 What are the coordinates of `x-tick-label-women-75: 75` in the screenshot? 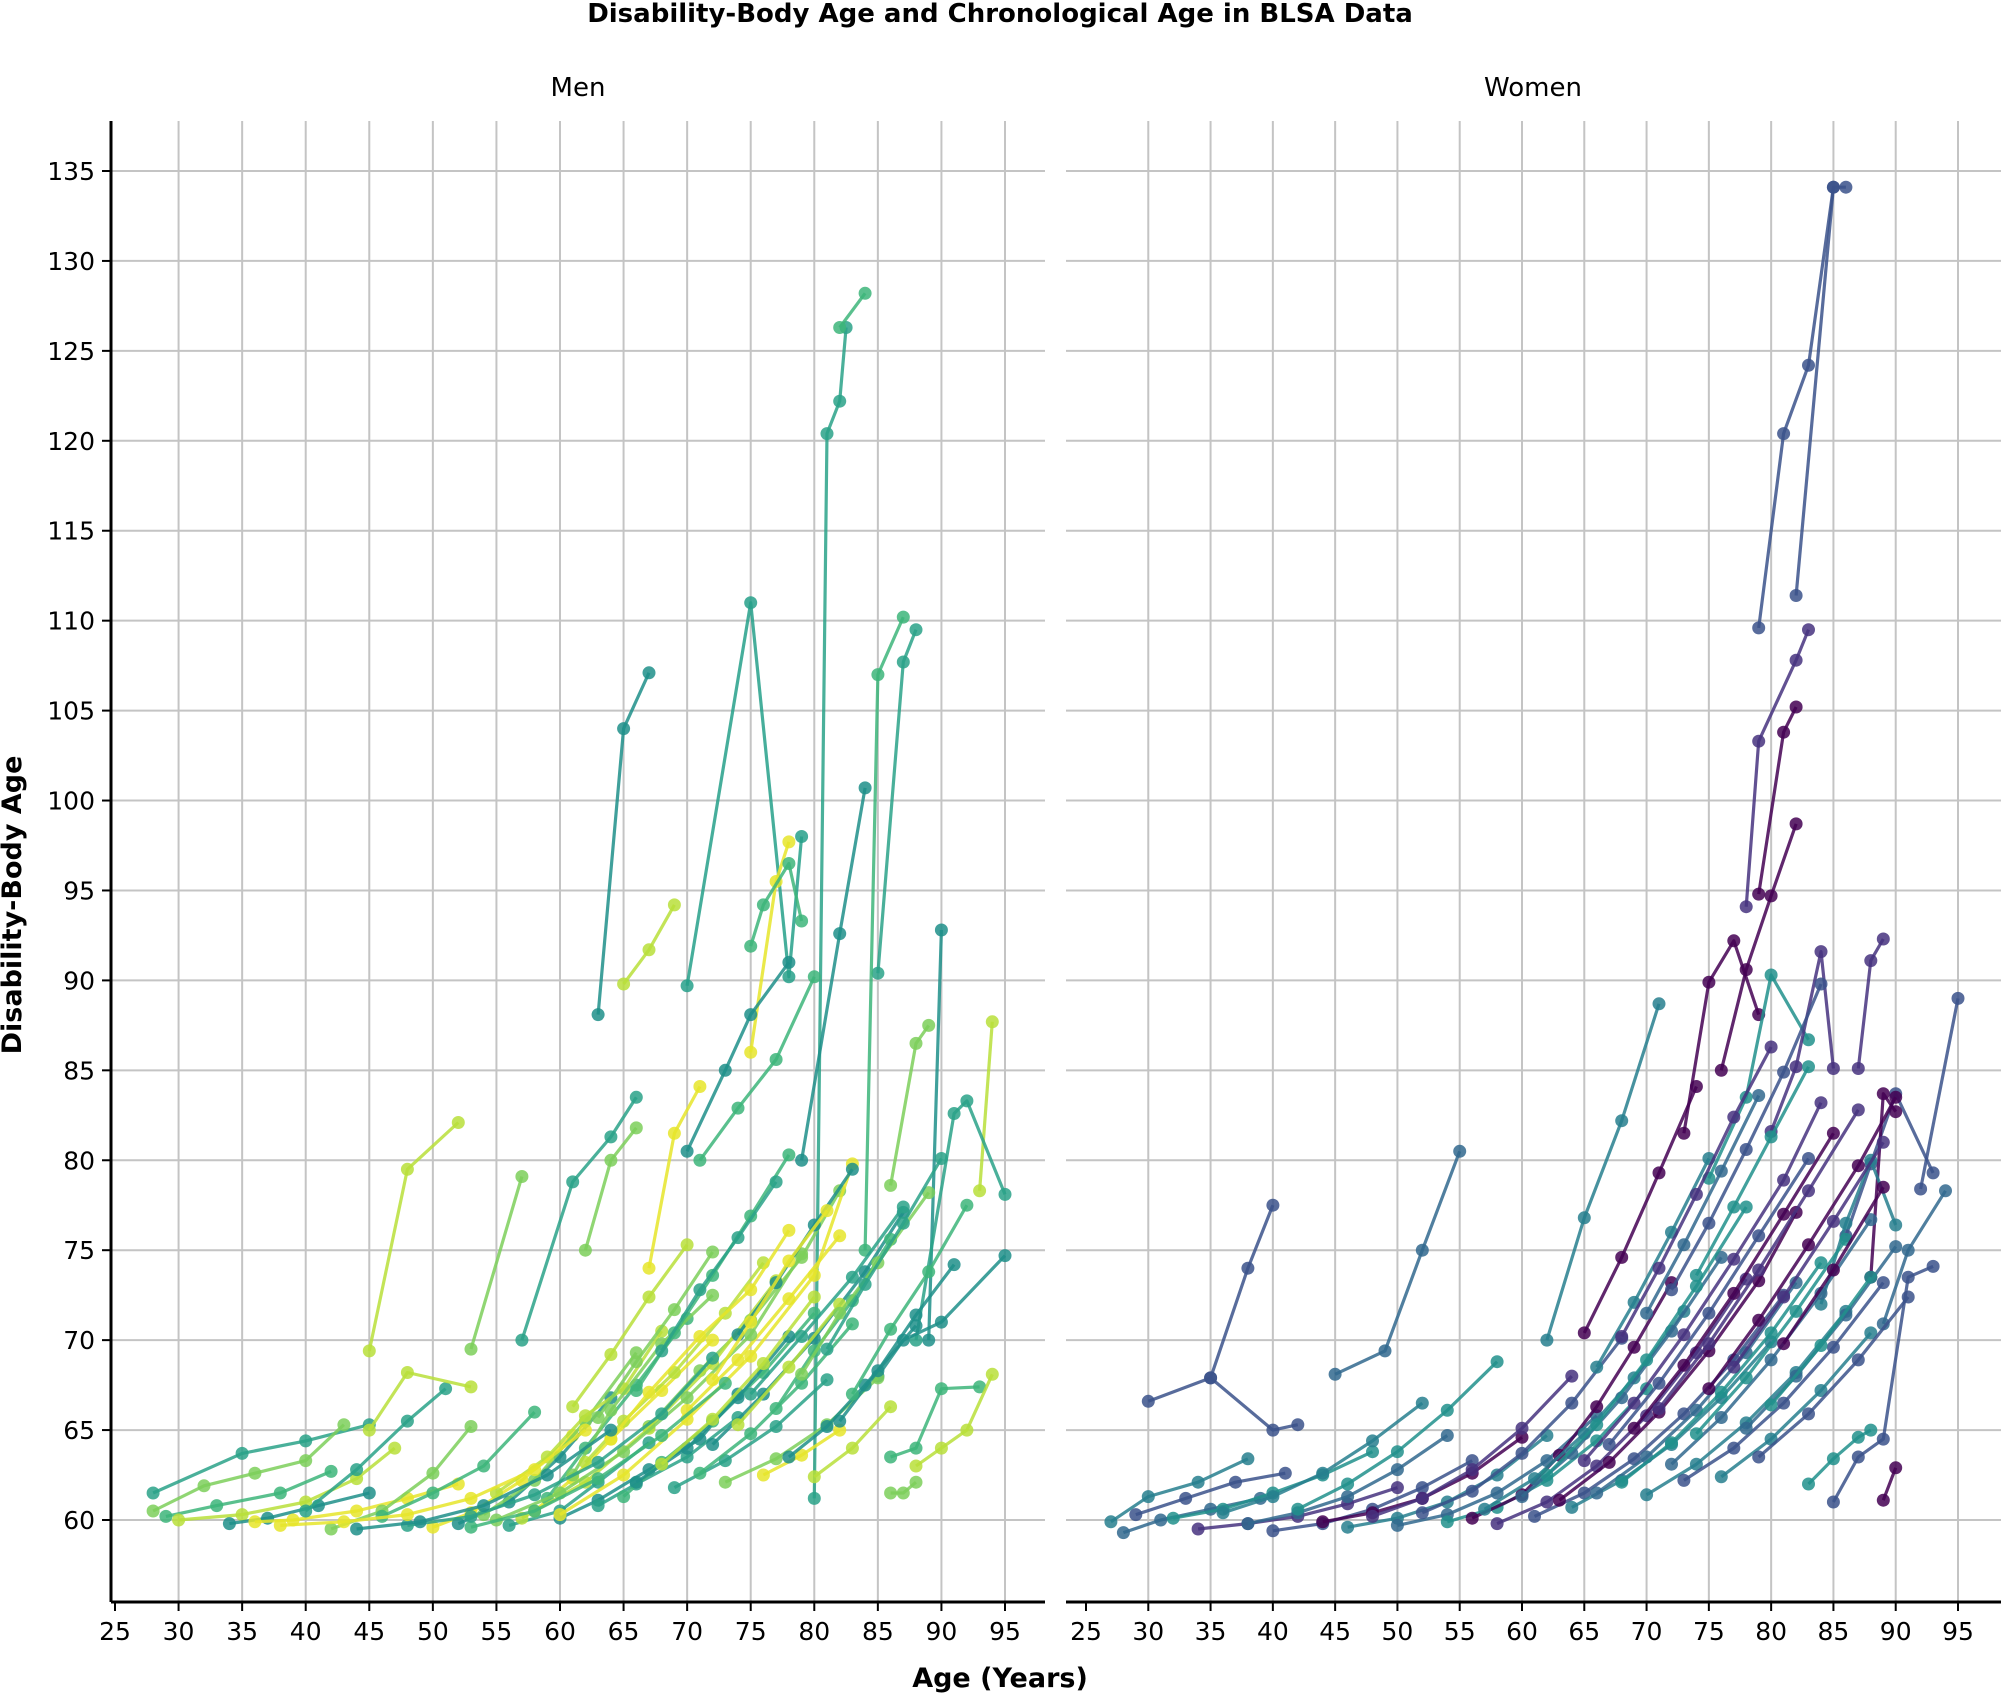 It's located at (1709, 1631).